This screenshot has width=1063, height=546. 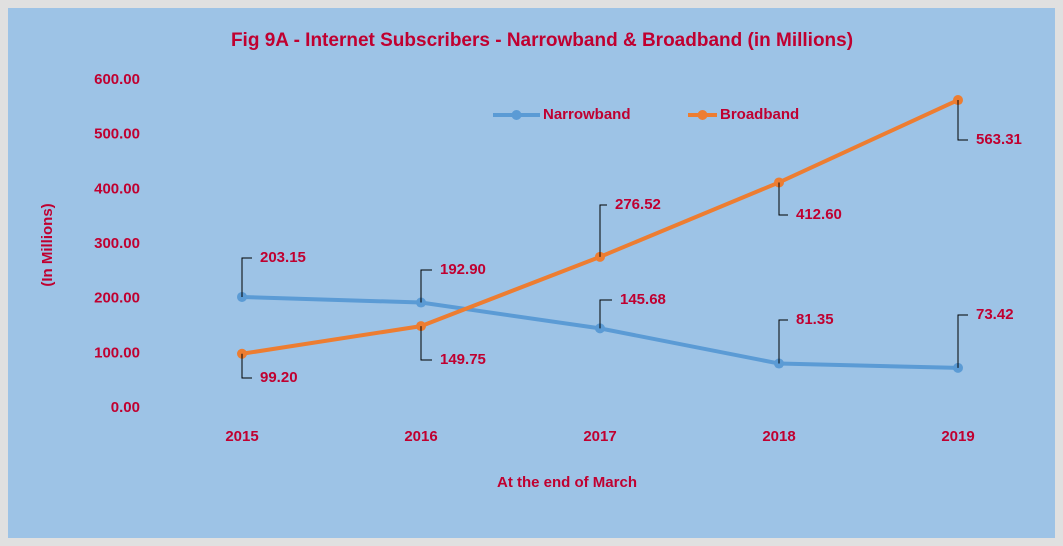 I want to click on y-axis-title: (In Millions), so click(x=47, y=244).